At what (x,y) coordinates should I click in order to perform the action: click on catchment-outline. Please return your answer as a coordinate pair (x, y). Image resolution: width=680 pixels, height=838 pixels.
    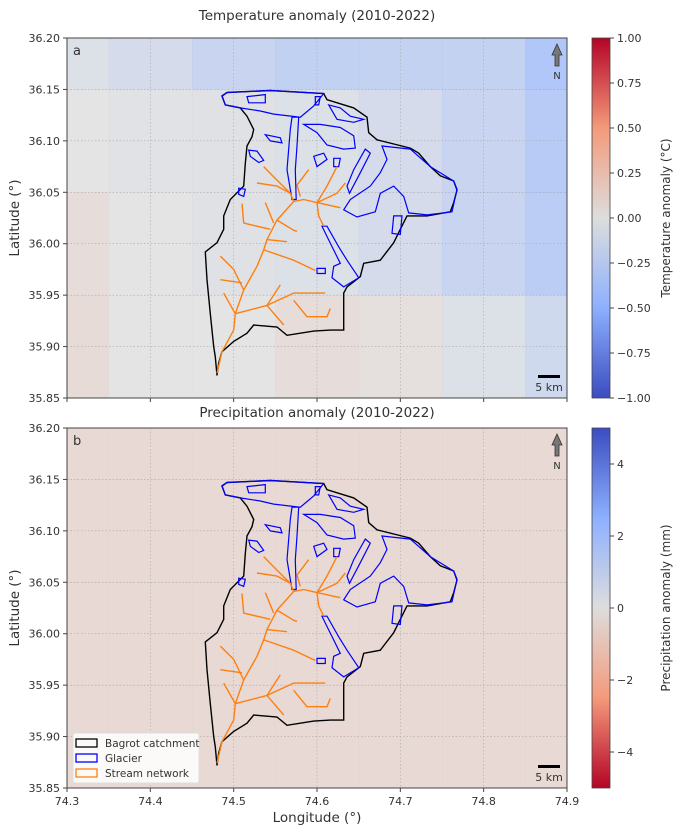
    Looking at the image, I should click on (331, 232).